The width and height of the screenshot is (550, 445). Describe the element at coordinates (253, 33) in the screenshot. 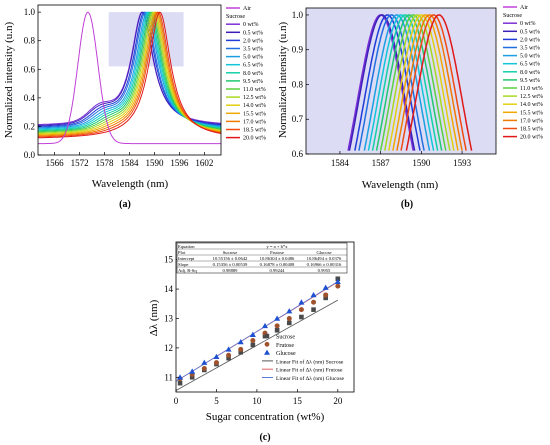

I see `panel-a-legend-label: 0.5 wt%` at that location.